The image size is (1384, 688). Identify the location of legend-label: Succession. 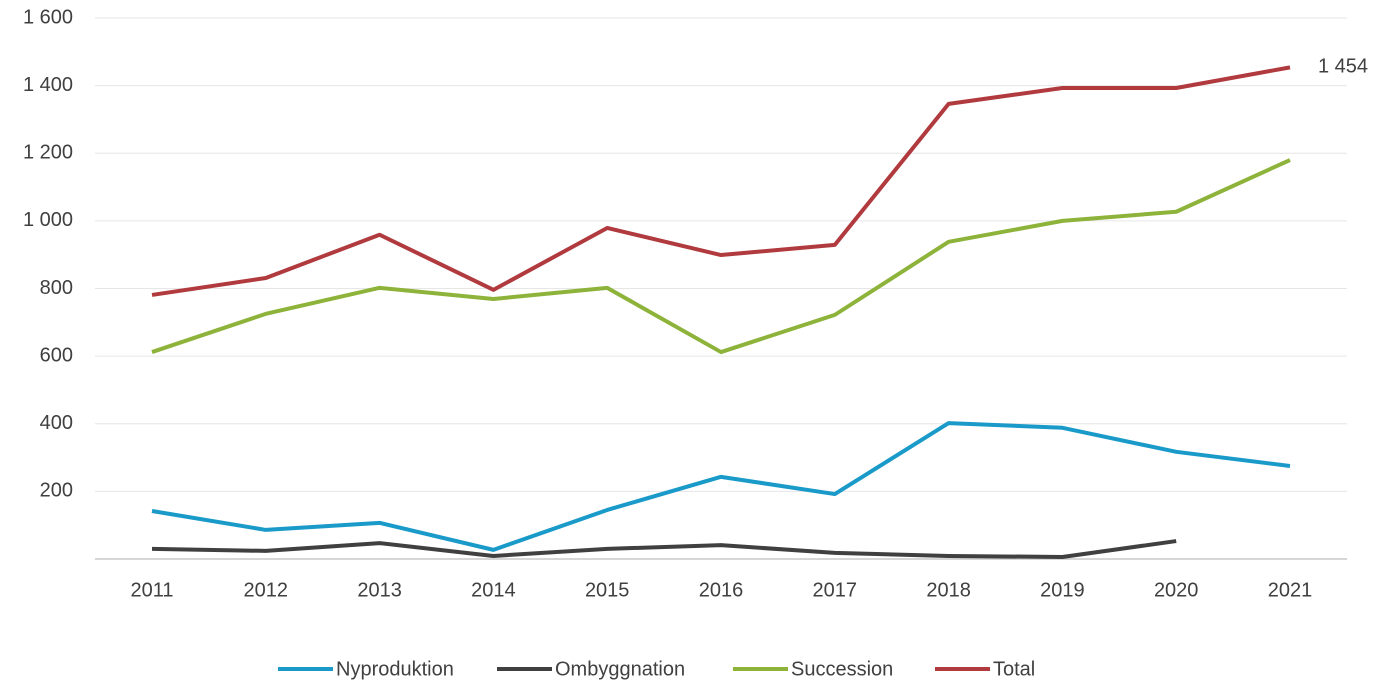
(842, 669).